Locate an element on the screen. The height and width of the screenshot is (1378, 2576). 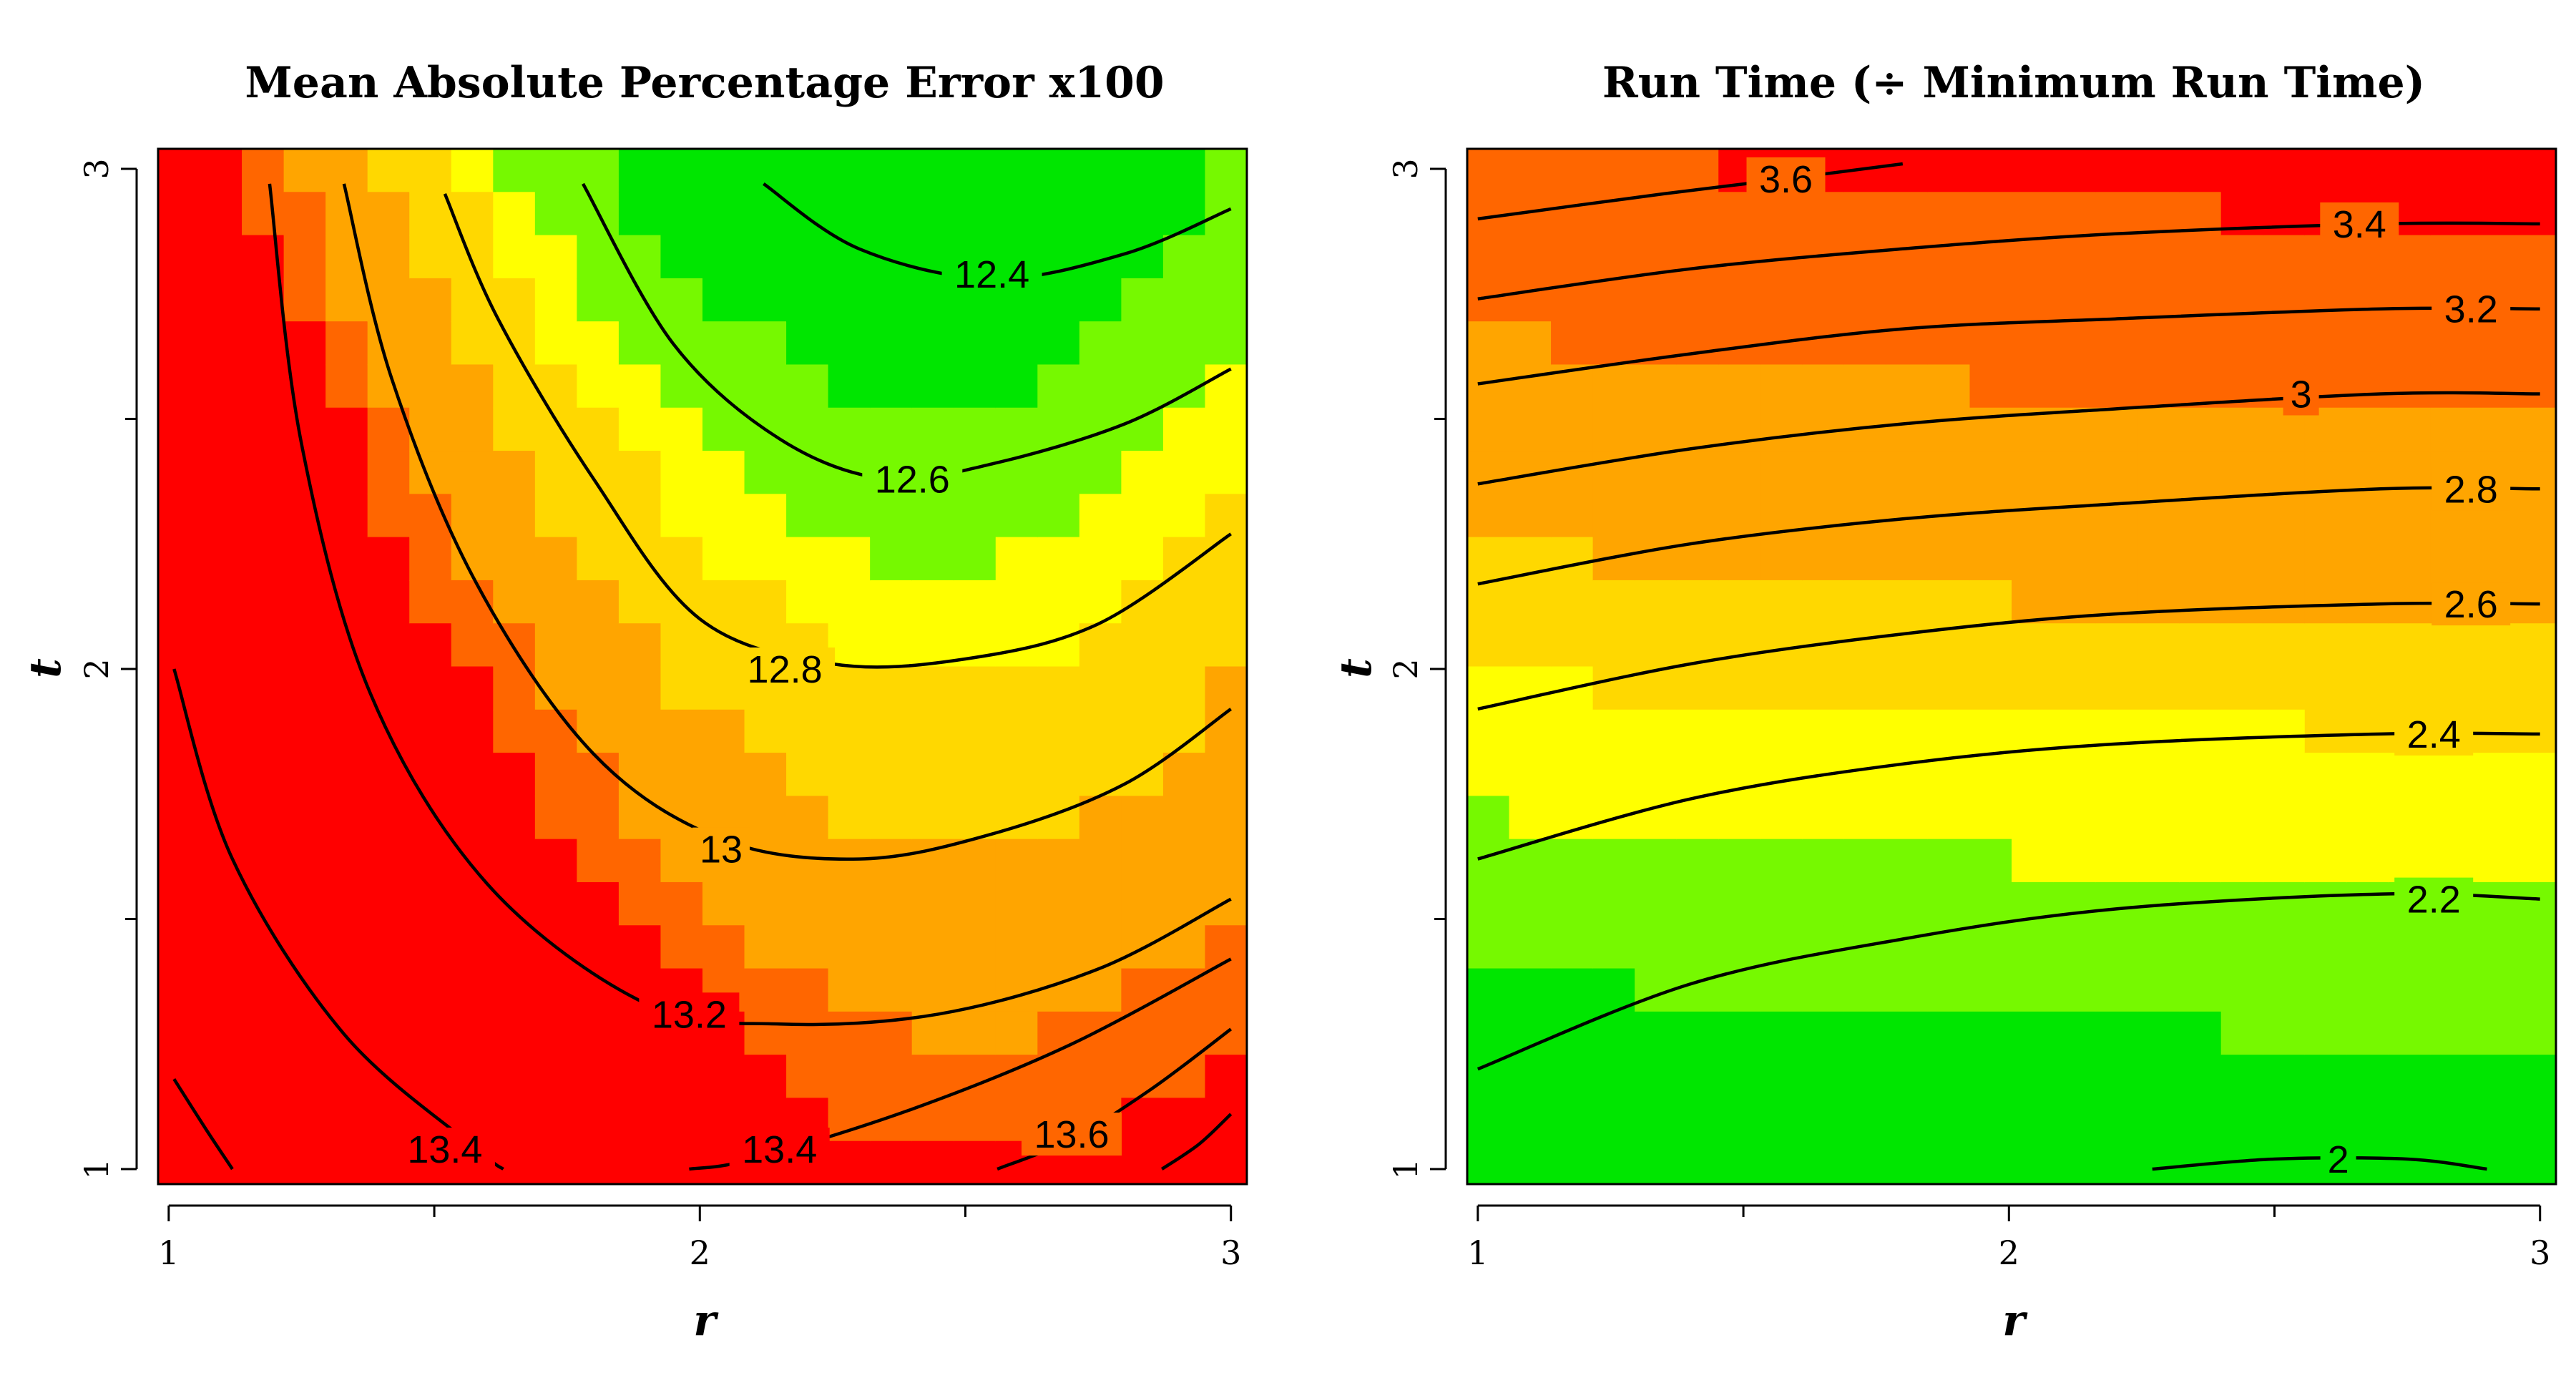
y-tick-label: 2 is located at coordinates (96, 668).